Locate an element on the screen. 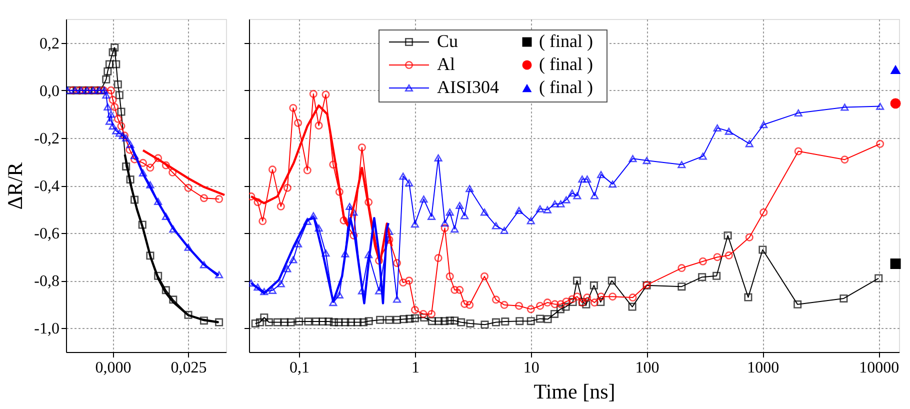 This screenshot has height=409, width=910. y-tick-label: 0,2 is located at coordinates (50, 43).